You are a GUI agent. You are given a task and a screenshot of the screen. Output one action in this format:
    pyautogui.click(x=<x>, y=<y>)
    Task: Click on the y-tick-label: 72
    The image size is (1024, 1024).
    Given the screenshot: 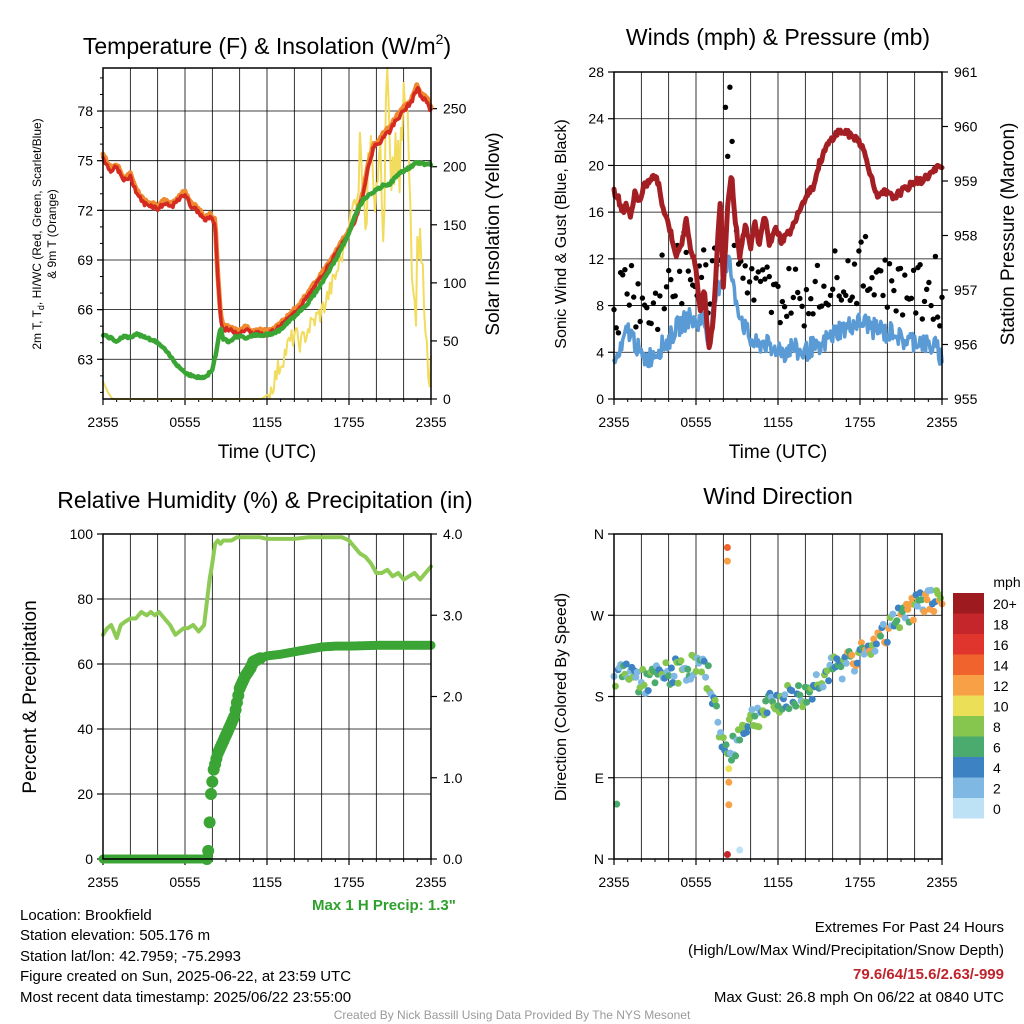 What is the action you would take?
    pyautogui.click(x=85, y=210)
    